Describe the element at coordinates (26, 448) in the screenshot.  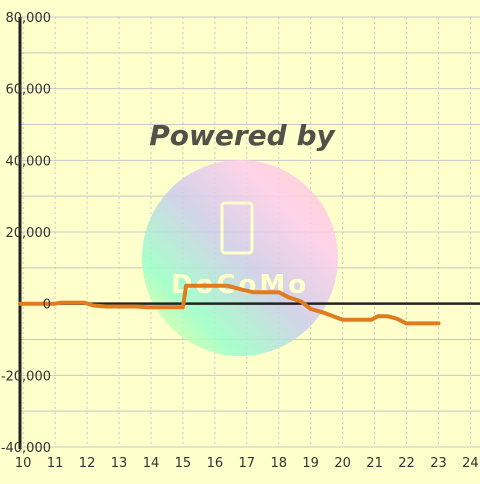
I see `y-tick-label: -40,000` at that location.